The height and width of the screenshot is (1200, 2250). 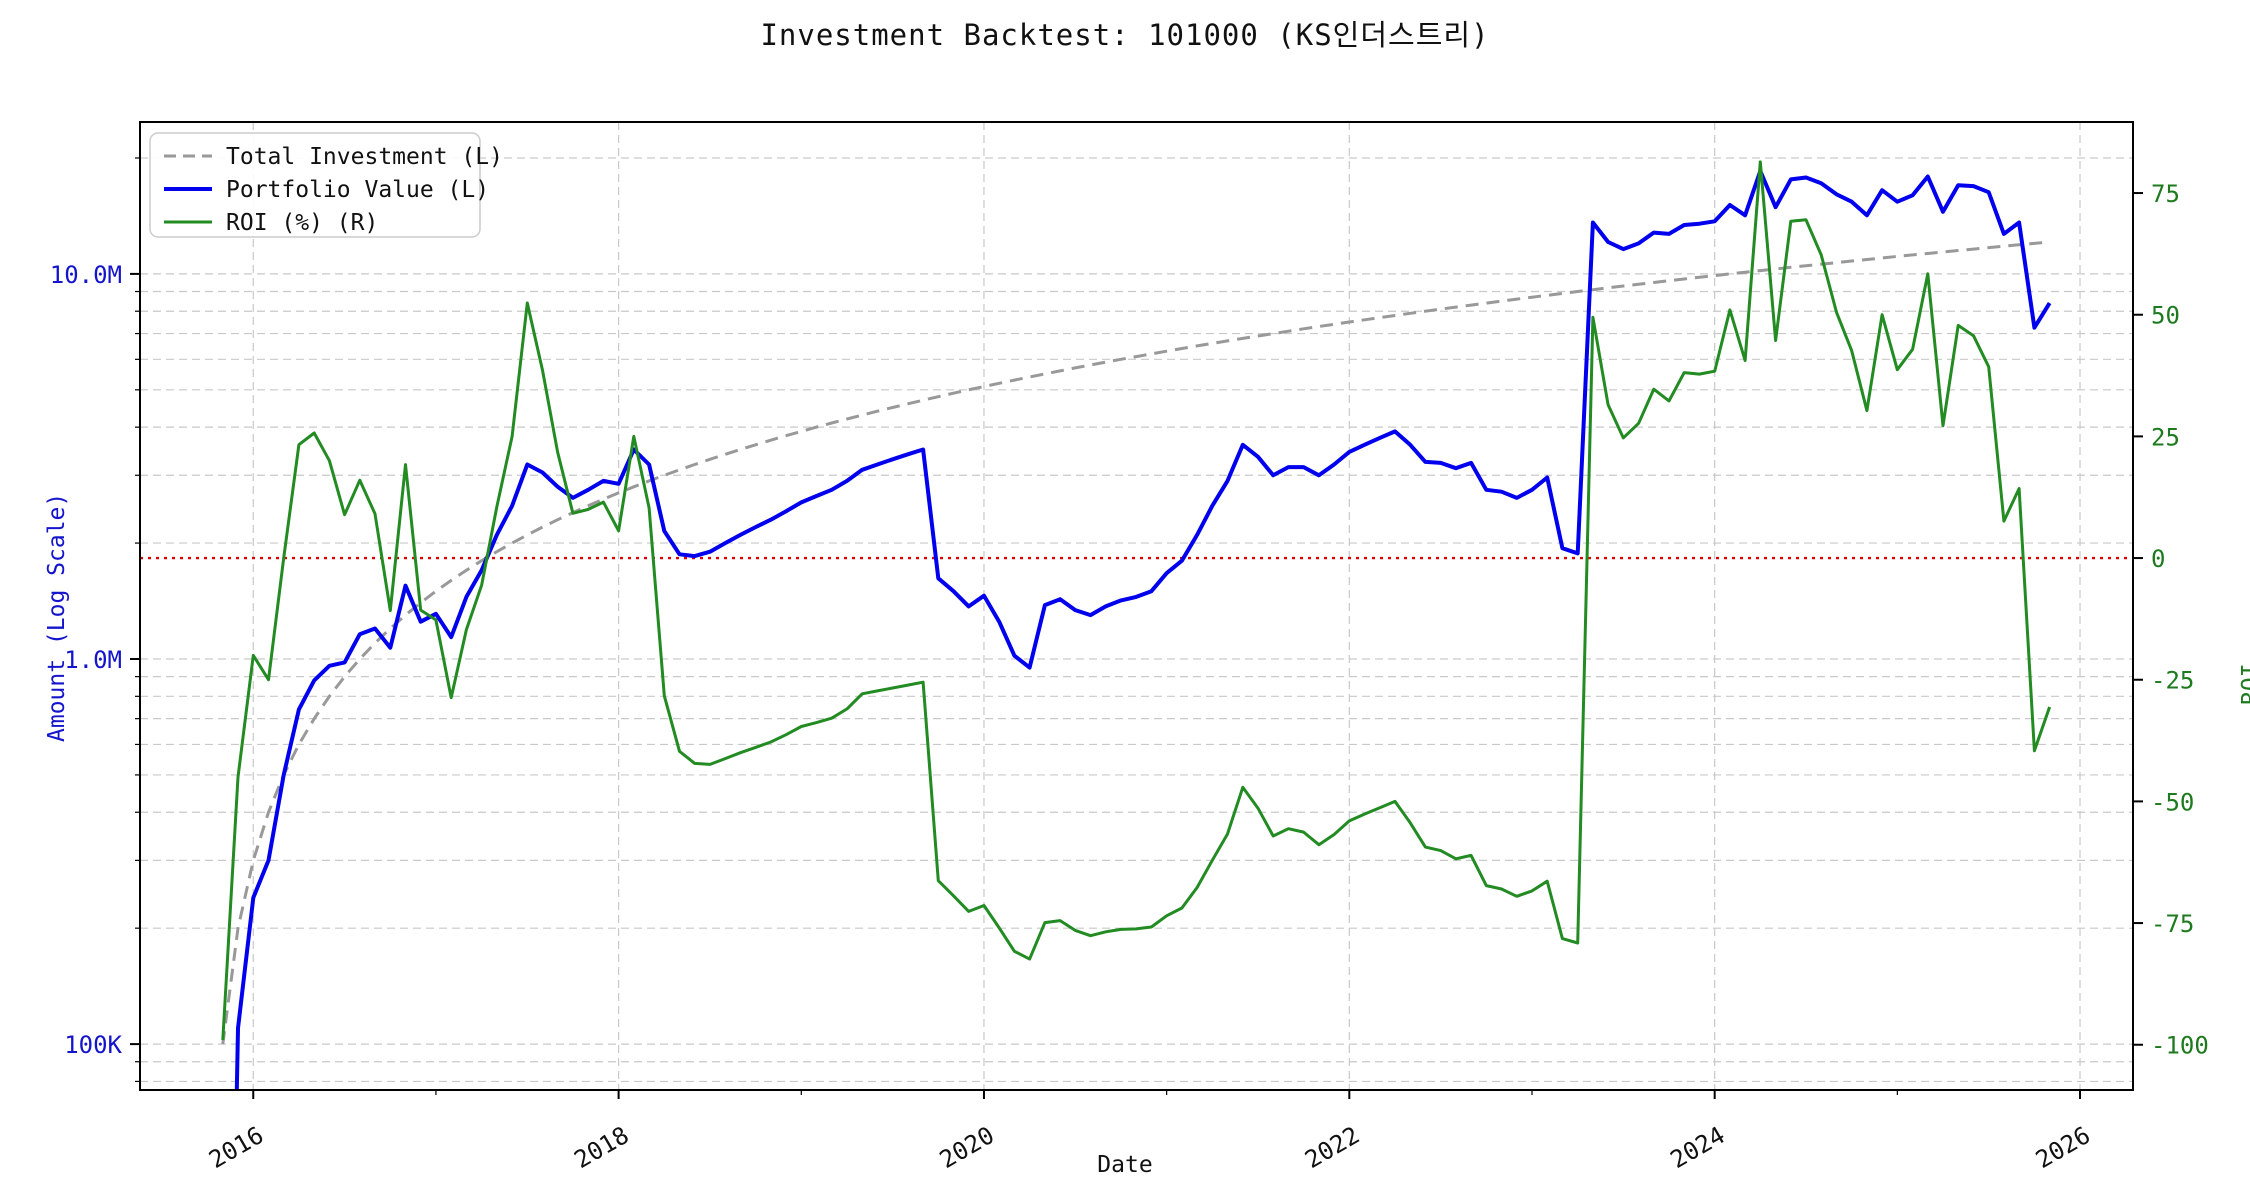 What do you see at coordinates (2165, 437) in the screenshot?
I see `y-right-tick-label: 25` at bounding box center [2165, 437].